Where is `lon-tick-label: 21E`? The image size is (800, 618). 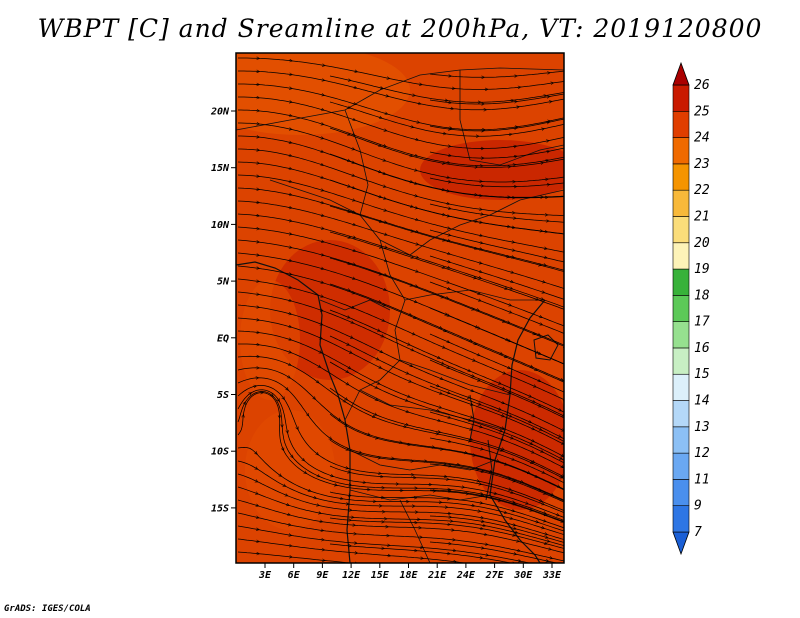 lon-tick-label: 21E is located at coordinates (437, 575).